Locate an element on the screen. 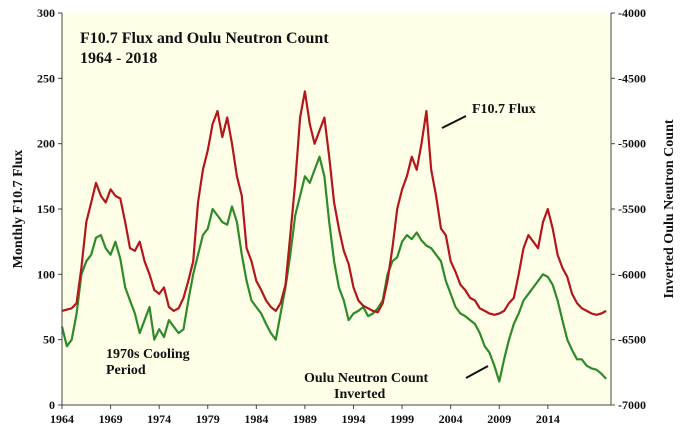  chart-subtitle: 1964 - 2018 is located at coordinates (118, 58).